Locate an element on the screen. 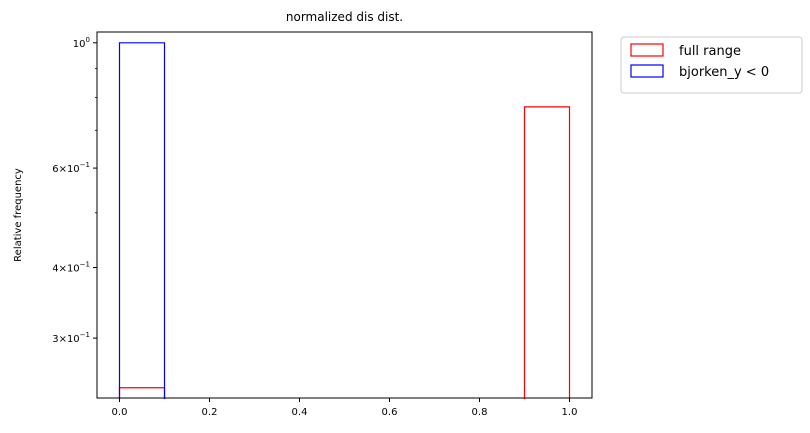  legend-label: bjorken_y < 0 is located at coordinates (724, 72).